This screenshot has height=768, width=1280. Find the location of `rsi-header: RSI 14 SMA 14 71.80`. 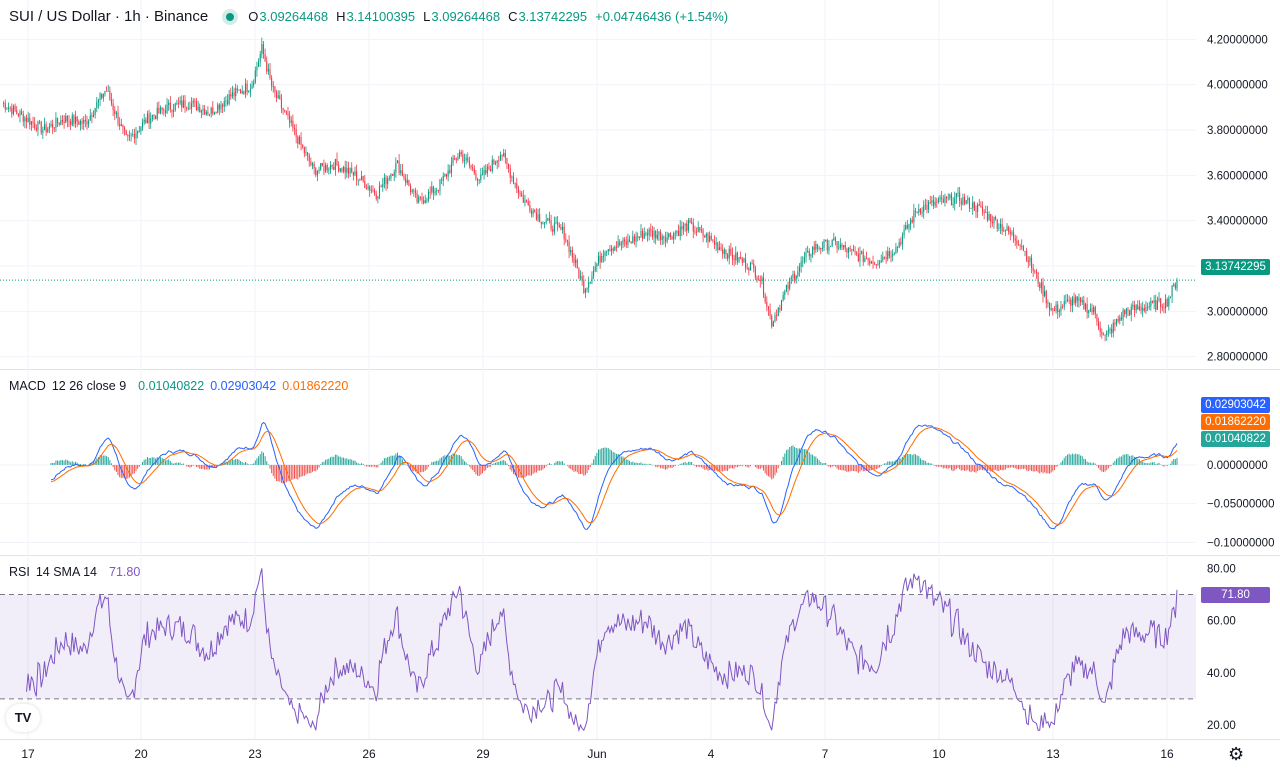

rsi-header: RSI 14 SMA 14 71.80 is located at coordinates (74, 572).